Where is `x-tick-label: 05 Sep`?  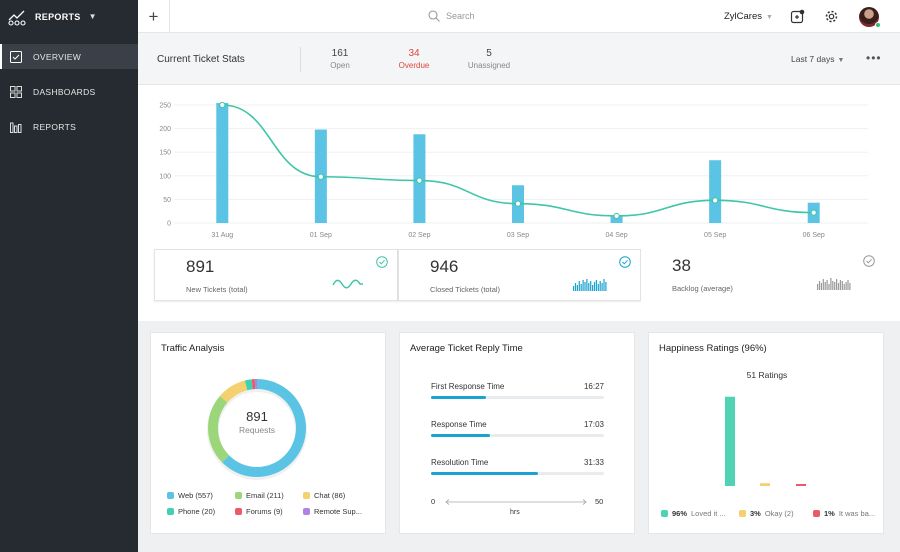
x-tick-label: 05 Sep is located at coordinates (715, 235).